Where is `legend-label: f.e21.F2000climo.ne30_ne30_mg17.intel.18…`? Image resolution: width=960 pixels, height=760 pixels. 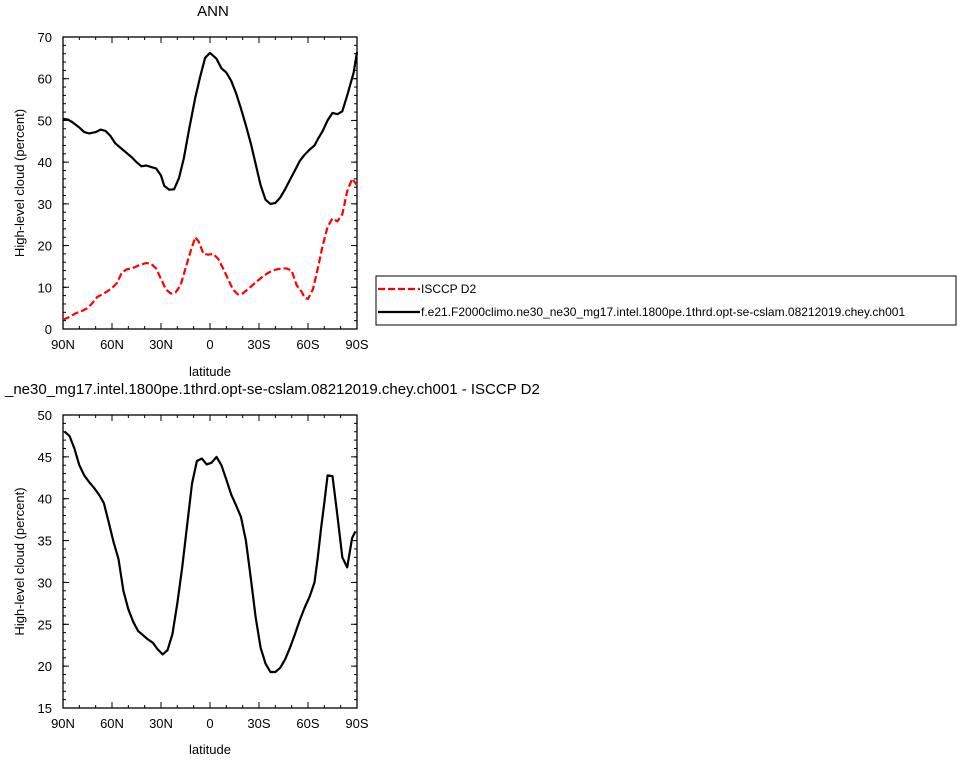
legend-label: f.e21.F2000climo.ne30_ne30_mg17.intel.18… is located at coordinates (663, 312).